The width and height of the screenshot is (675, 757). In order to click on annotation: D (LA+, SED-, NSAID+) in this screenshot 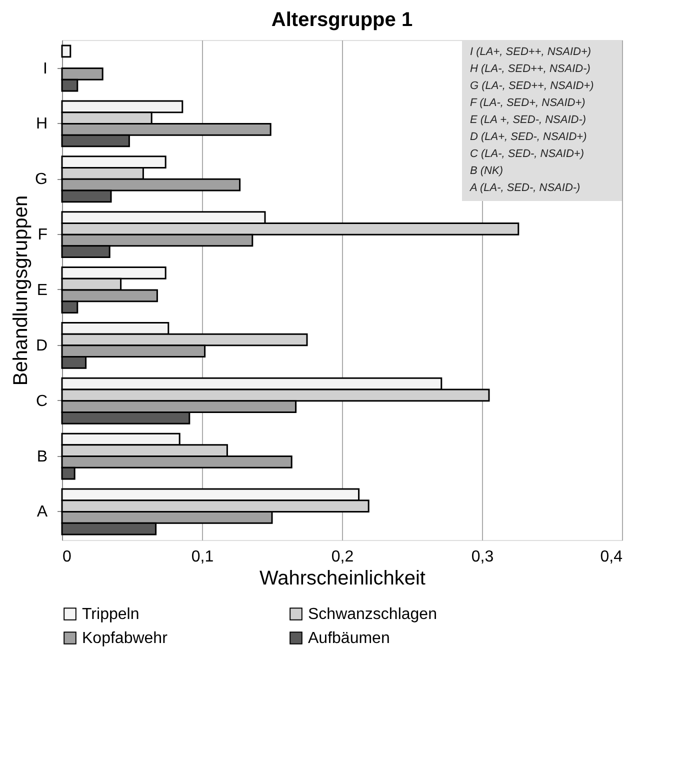, I will do `click(529, 137)`.